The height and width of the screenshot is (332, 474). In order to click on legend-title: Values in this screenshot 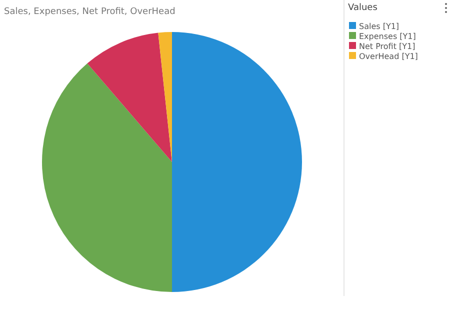, I will do `click(363, 8)`.